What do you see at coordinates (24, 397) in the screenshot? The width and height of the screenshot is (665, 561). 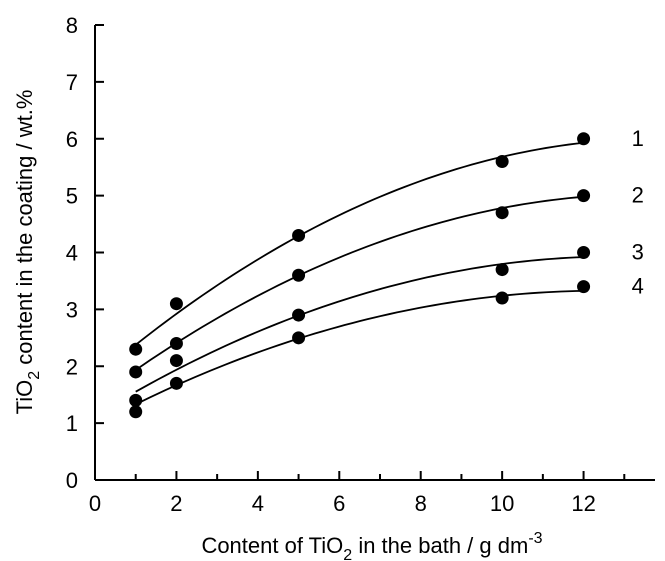 I see `y-axis-title-prefix: TiO` at bounding box center [24, 397].